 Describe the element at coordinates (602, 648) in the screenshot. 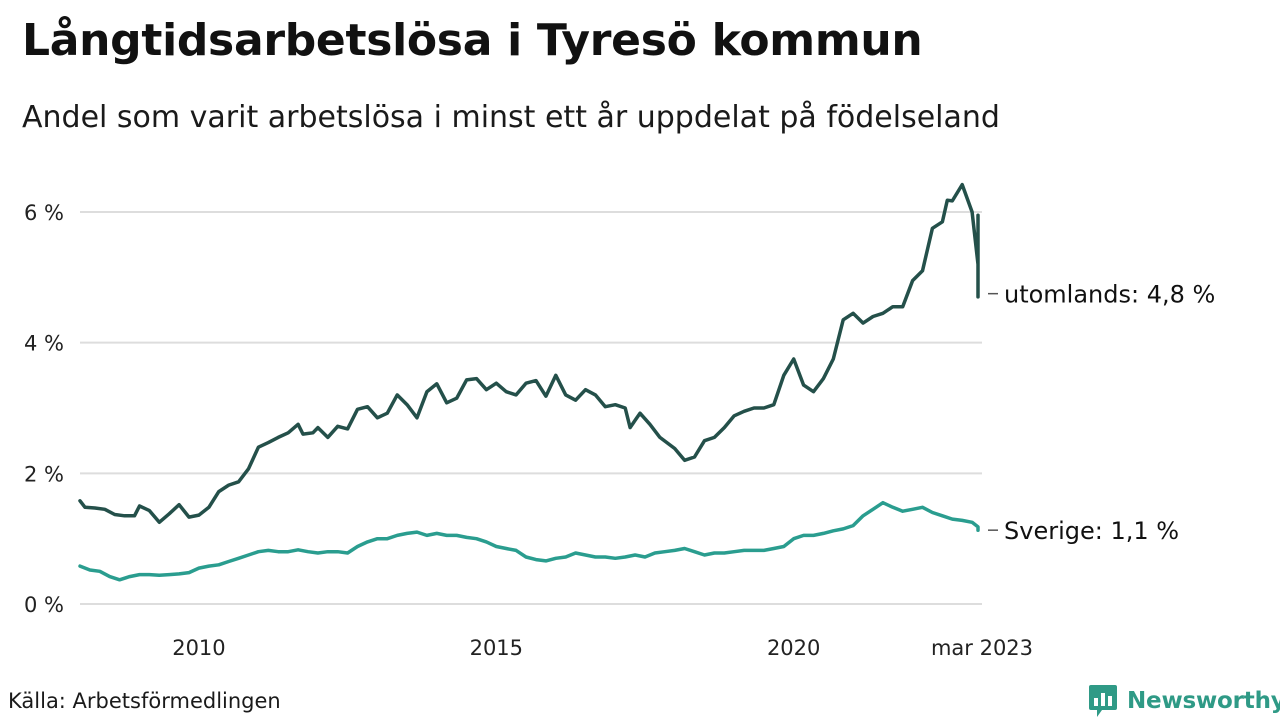

I see `x-axis-ticks: 2010 2015 2020 mar 2023` at that location.